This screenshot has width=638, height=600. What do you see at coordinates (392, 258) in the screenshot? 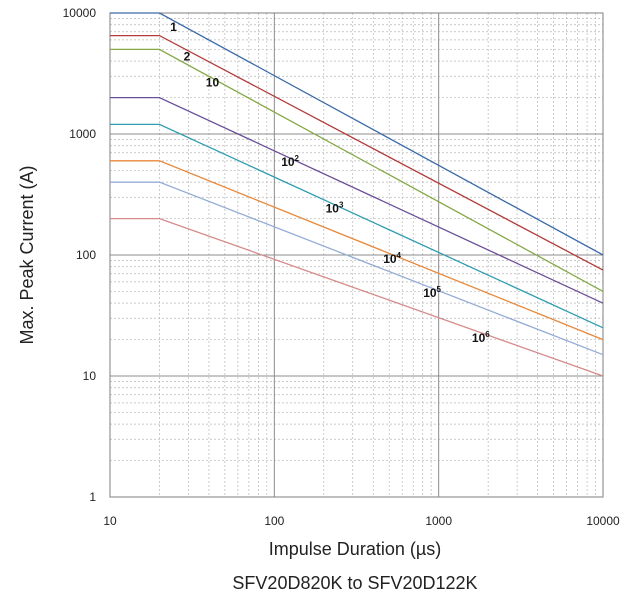
I see `series-label: 104` at bounding box center [392, 258].